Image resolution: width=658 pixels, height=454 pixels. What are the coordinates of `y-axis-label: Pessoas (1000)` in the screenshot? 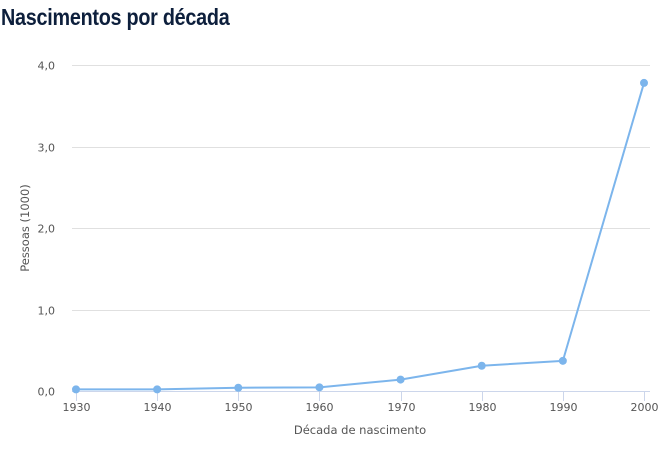 It's located at (25, 228).